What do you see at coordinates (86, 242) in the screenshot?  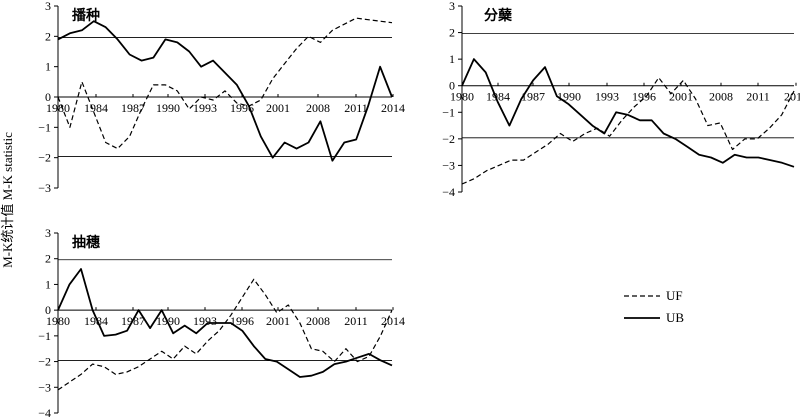 I see `panel-title: 抽穗` at bounding box center [86, 242].